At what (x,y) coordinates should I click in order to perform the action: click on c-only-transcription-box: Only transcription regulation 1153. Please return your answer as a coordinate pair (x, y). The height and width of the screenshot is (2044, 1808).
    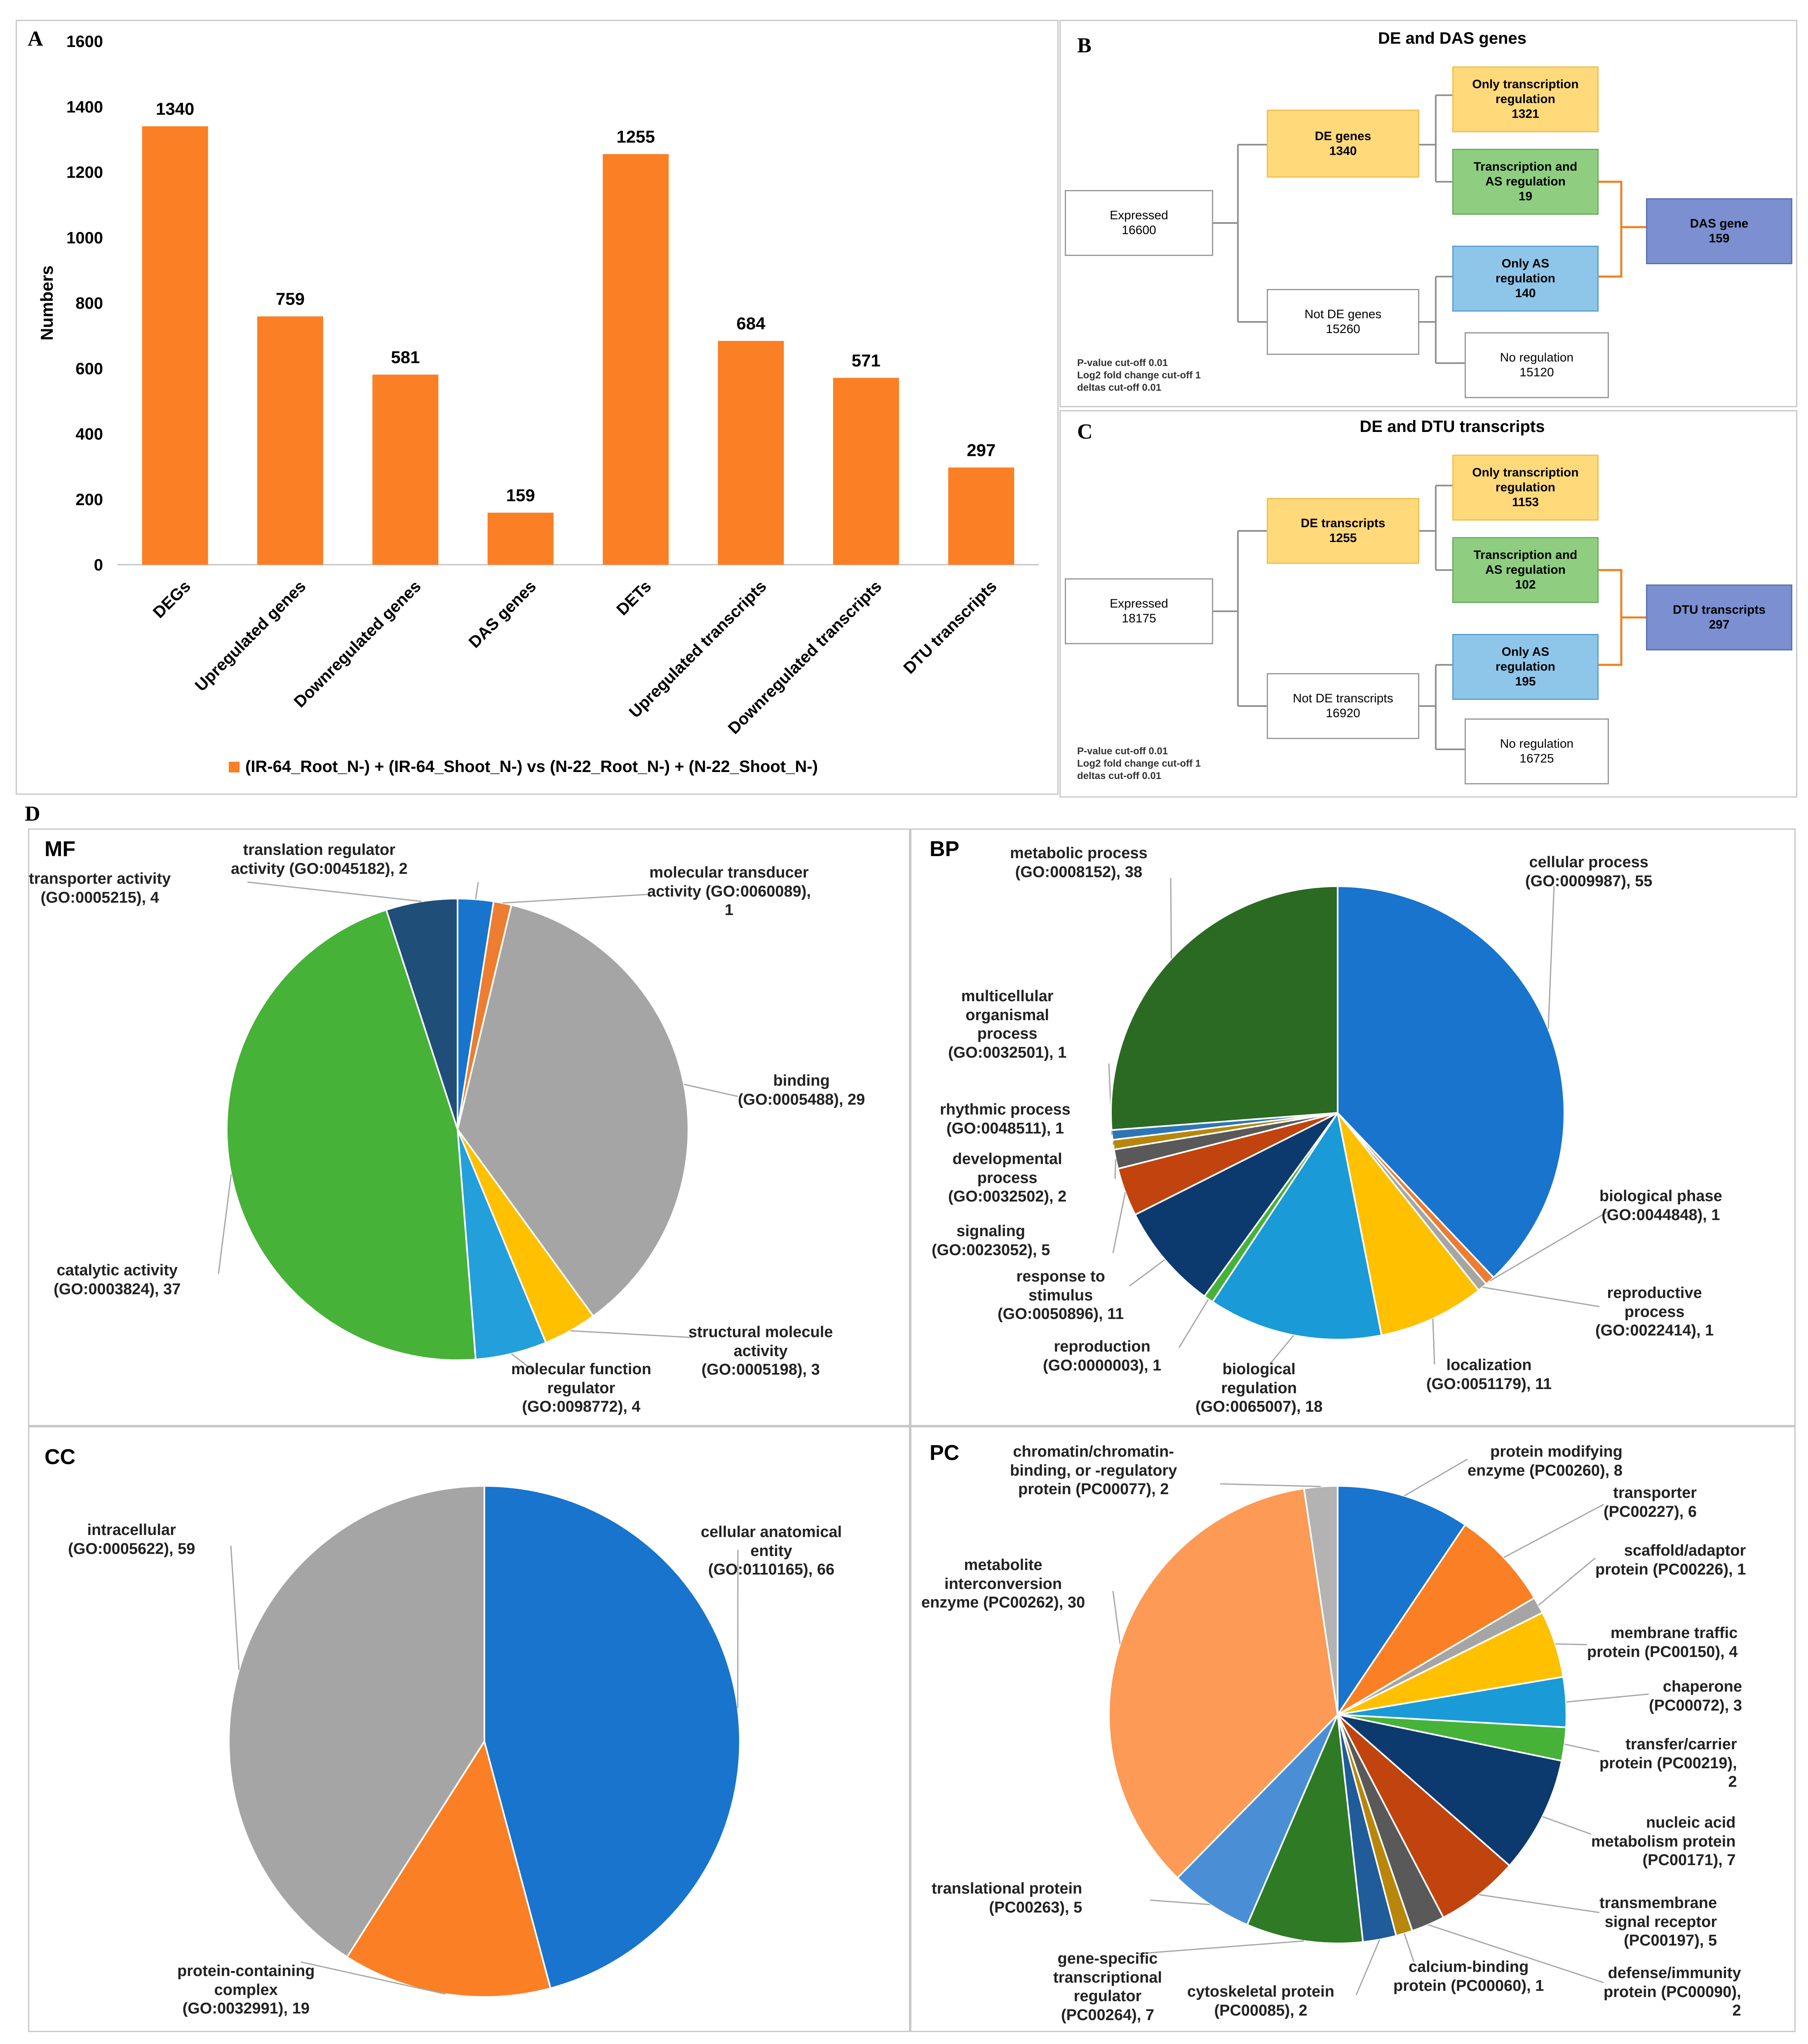
    Looking at the image, I should click on (1525, 488).